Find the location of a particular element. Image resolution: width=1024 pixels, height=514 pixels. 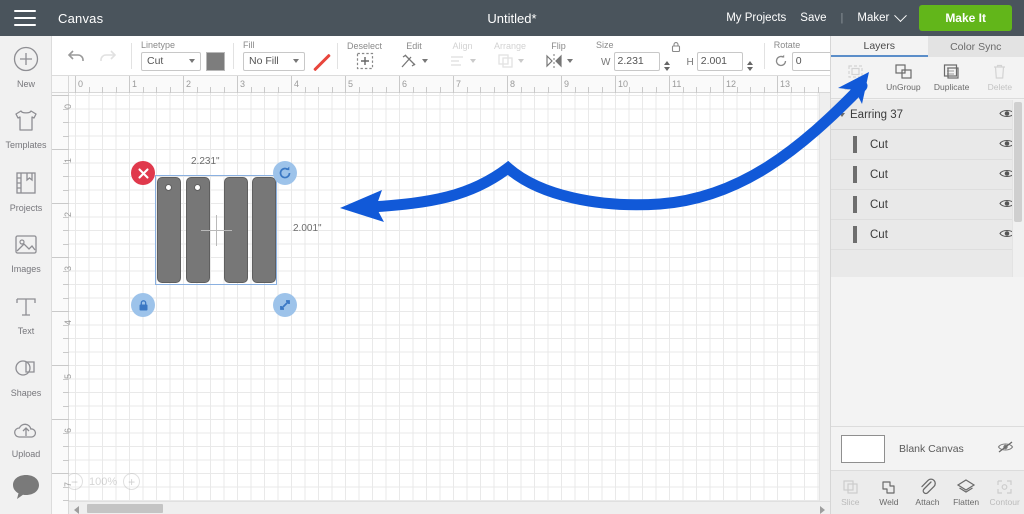

layer-row-cut-3: Cut is located at coordinates (927, 205).